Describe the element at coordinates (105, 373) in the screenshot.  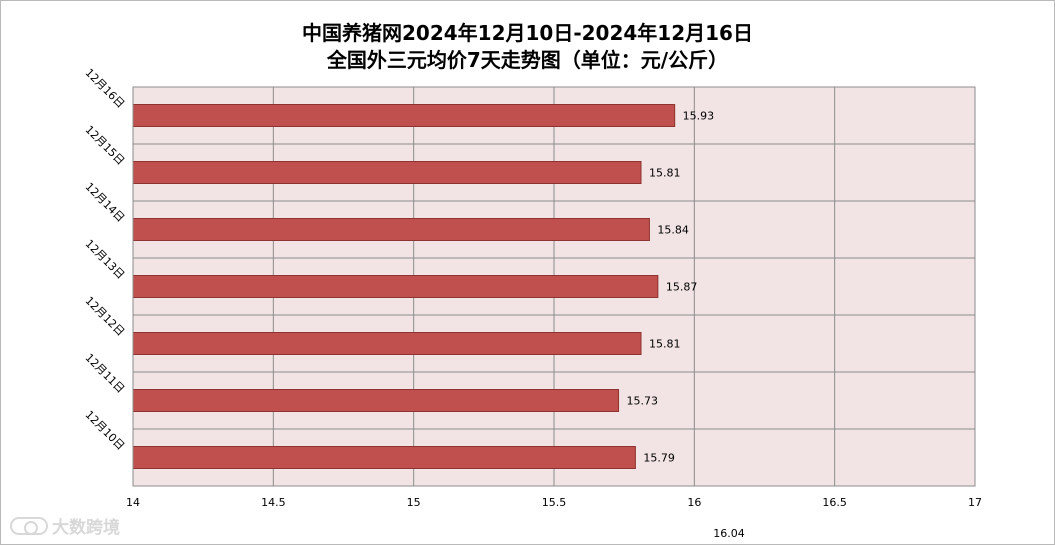
I see `category-label: 12月11日` at that location.